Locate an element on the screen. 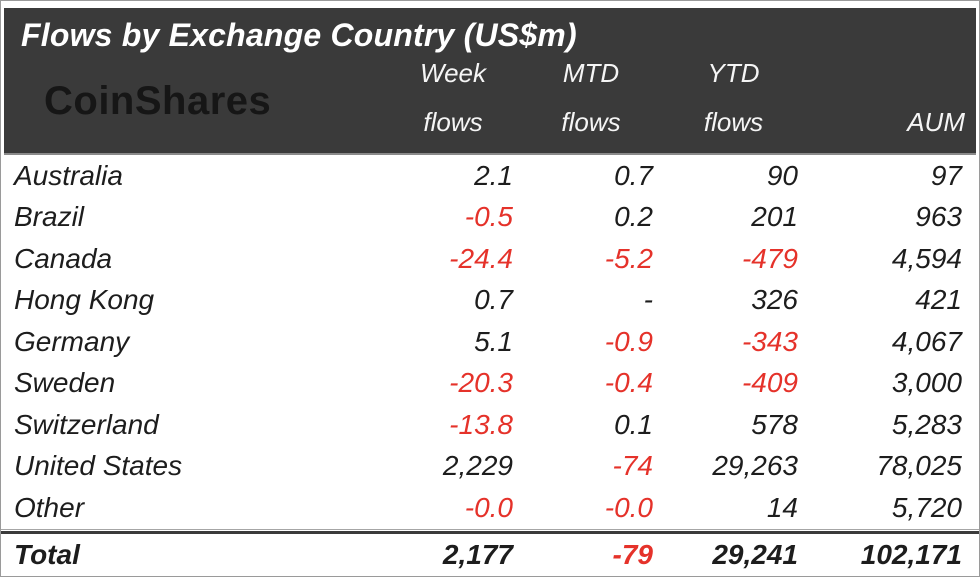 This screenshot has width=980, height=577. ytd-flows-cell: -343 is located at coordinates (769, 341).